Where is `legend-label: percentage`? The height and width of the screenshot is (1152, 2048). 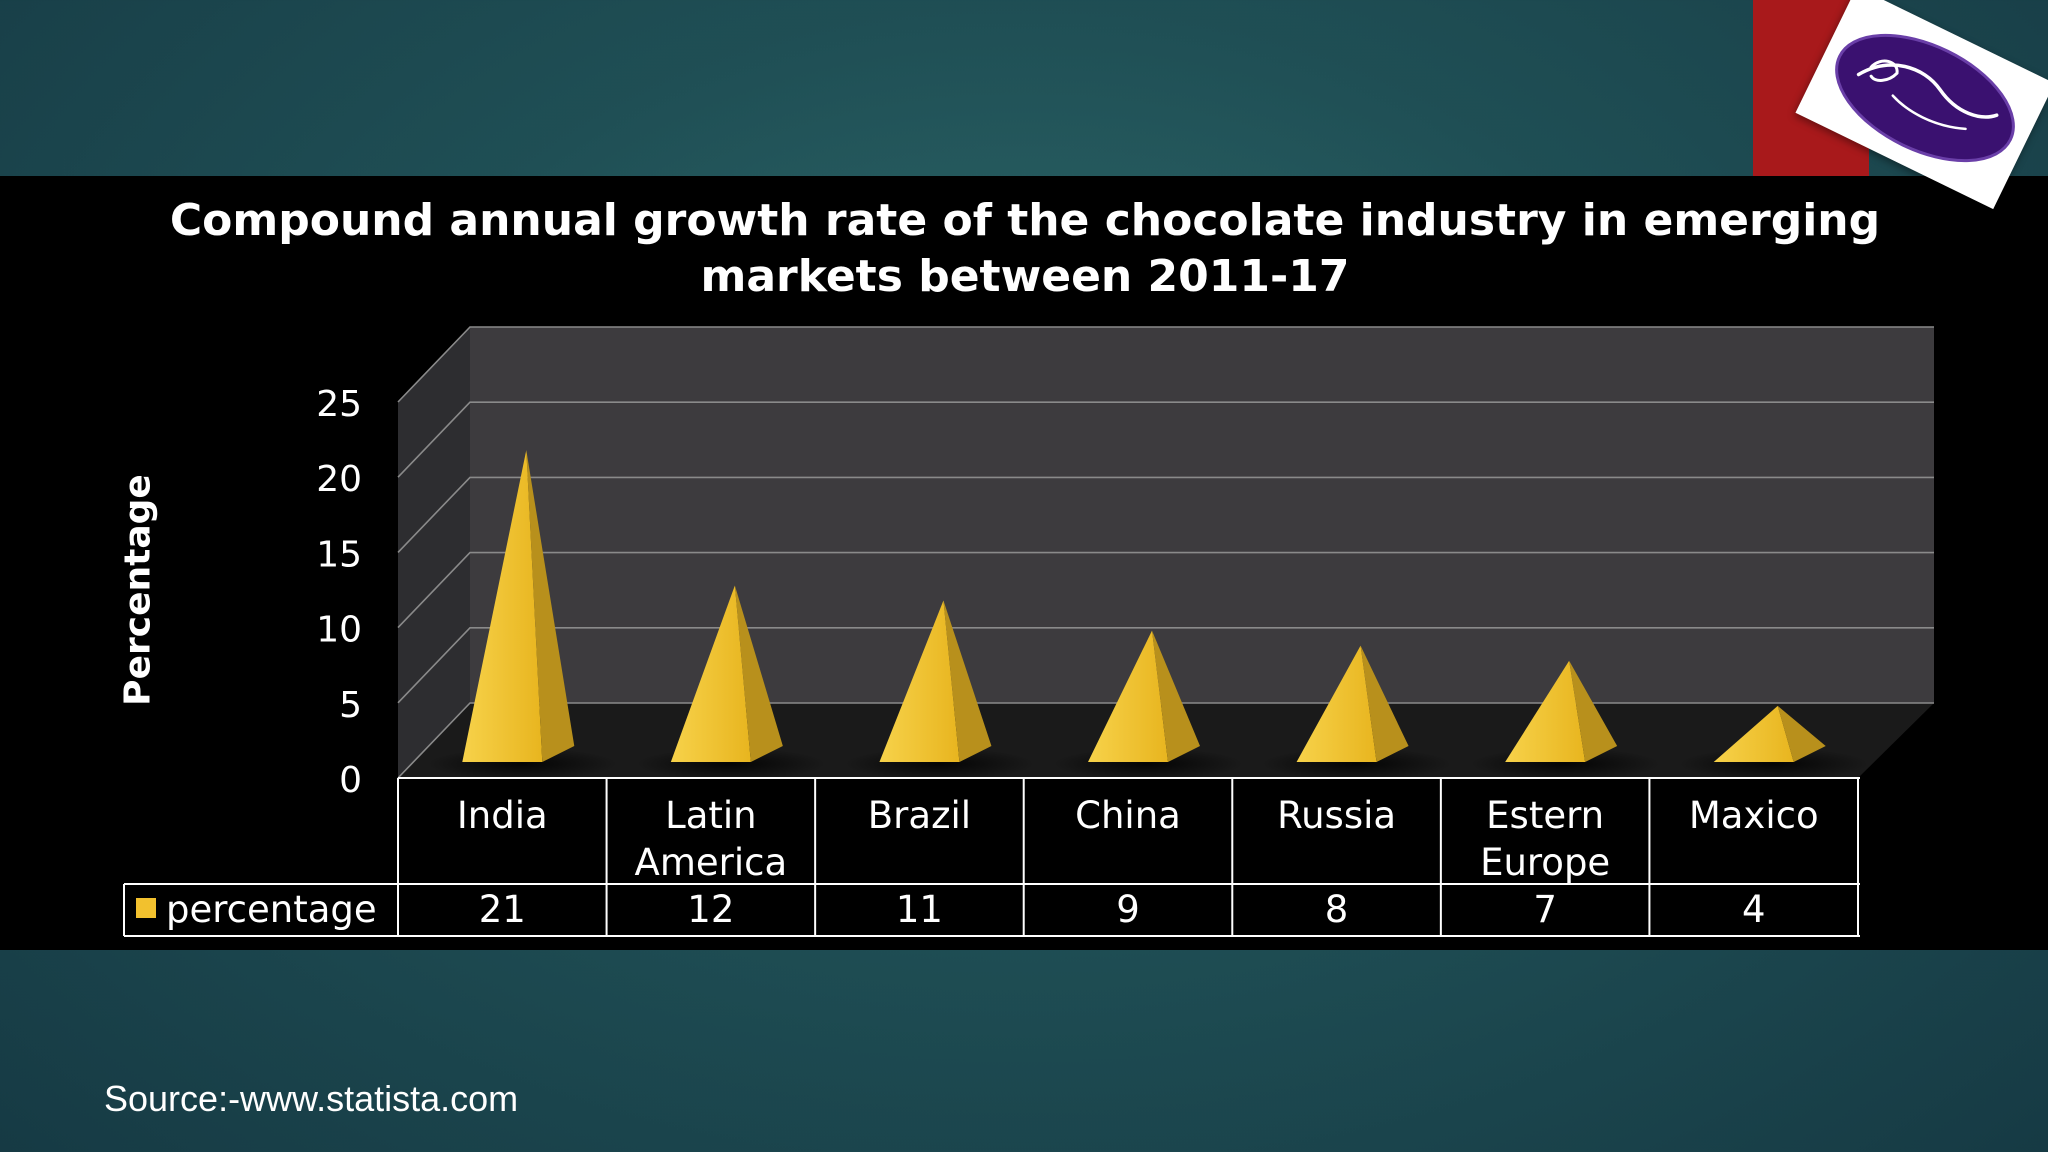
legend-label: percentage is located at coordinates (271, 909).